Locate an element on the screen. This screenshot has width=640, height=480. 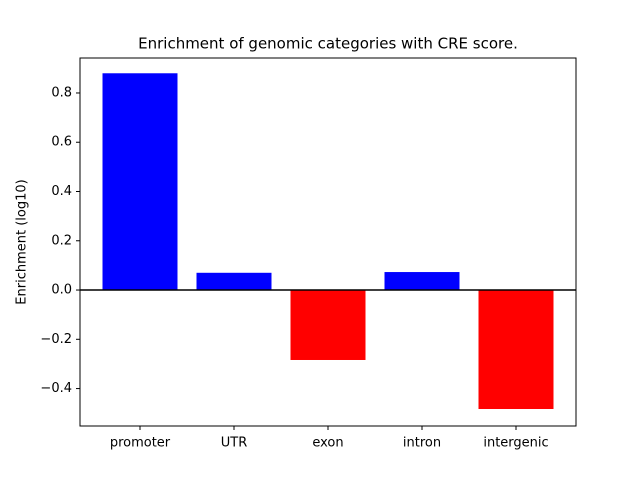
x-tick-label: intron is located at coordinates (422, 443).